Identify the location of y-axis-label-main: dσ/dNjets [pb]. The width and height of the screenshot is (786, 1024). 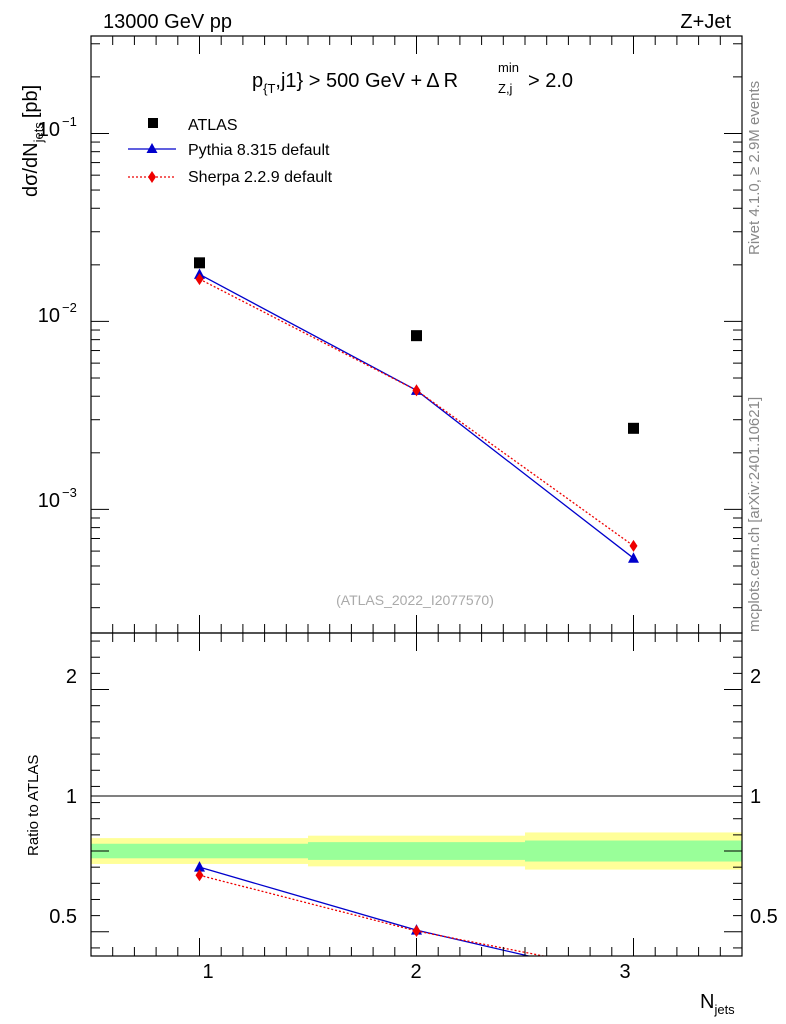
(33, 141).